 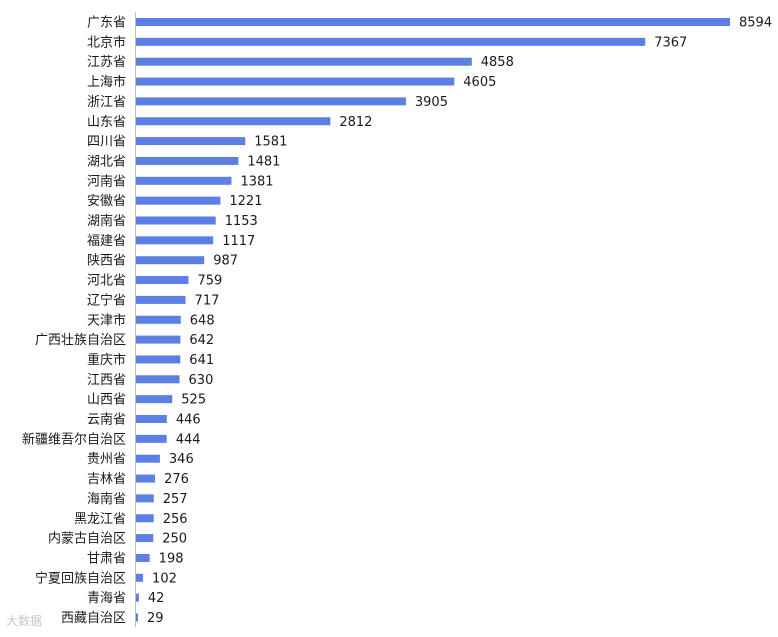 I want to click on data-label: 446, so click(x=188, y=420).